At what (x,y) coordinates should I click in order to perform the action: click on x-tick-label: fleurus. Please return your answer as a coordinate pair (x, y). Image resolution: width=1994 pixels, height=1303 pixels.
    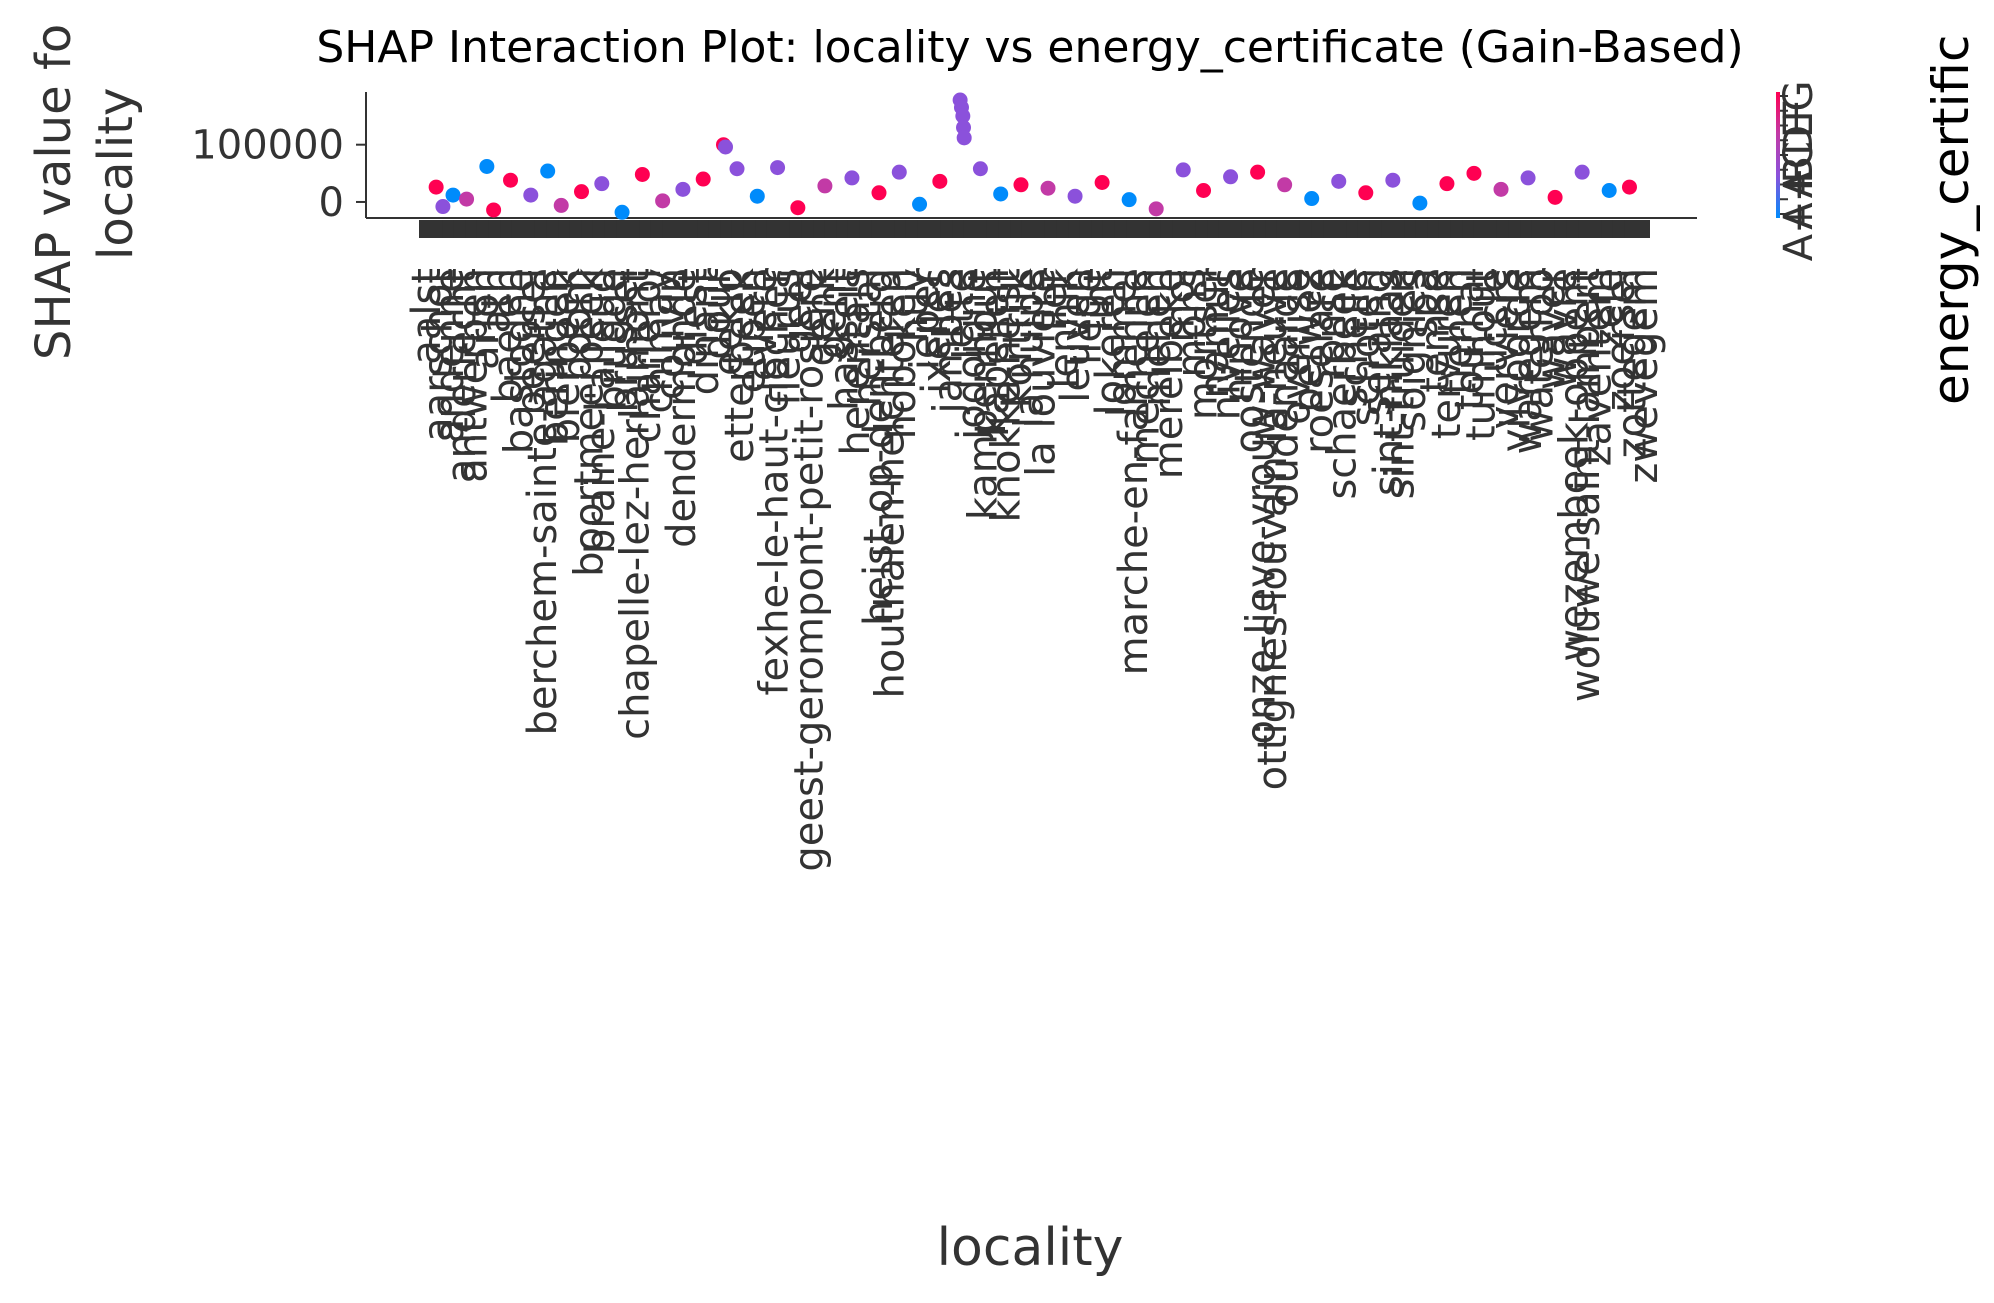
    Looking at the image, I should click on (786, 337).